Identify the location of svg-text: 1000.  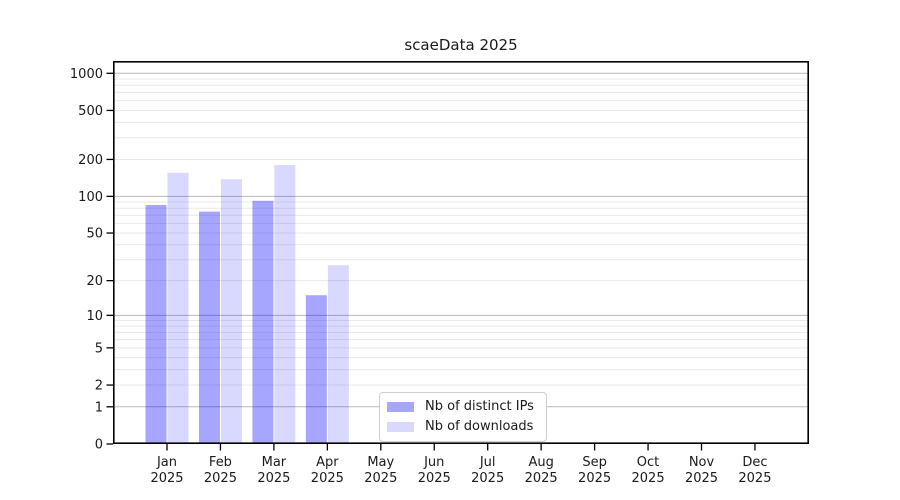
(86, 74).